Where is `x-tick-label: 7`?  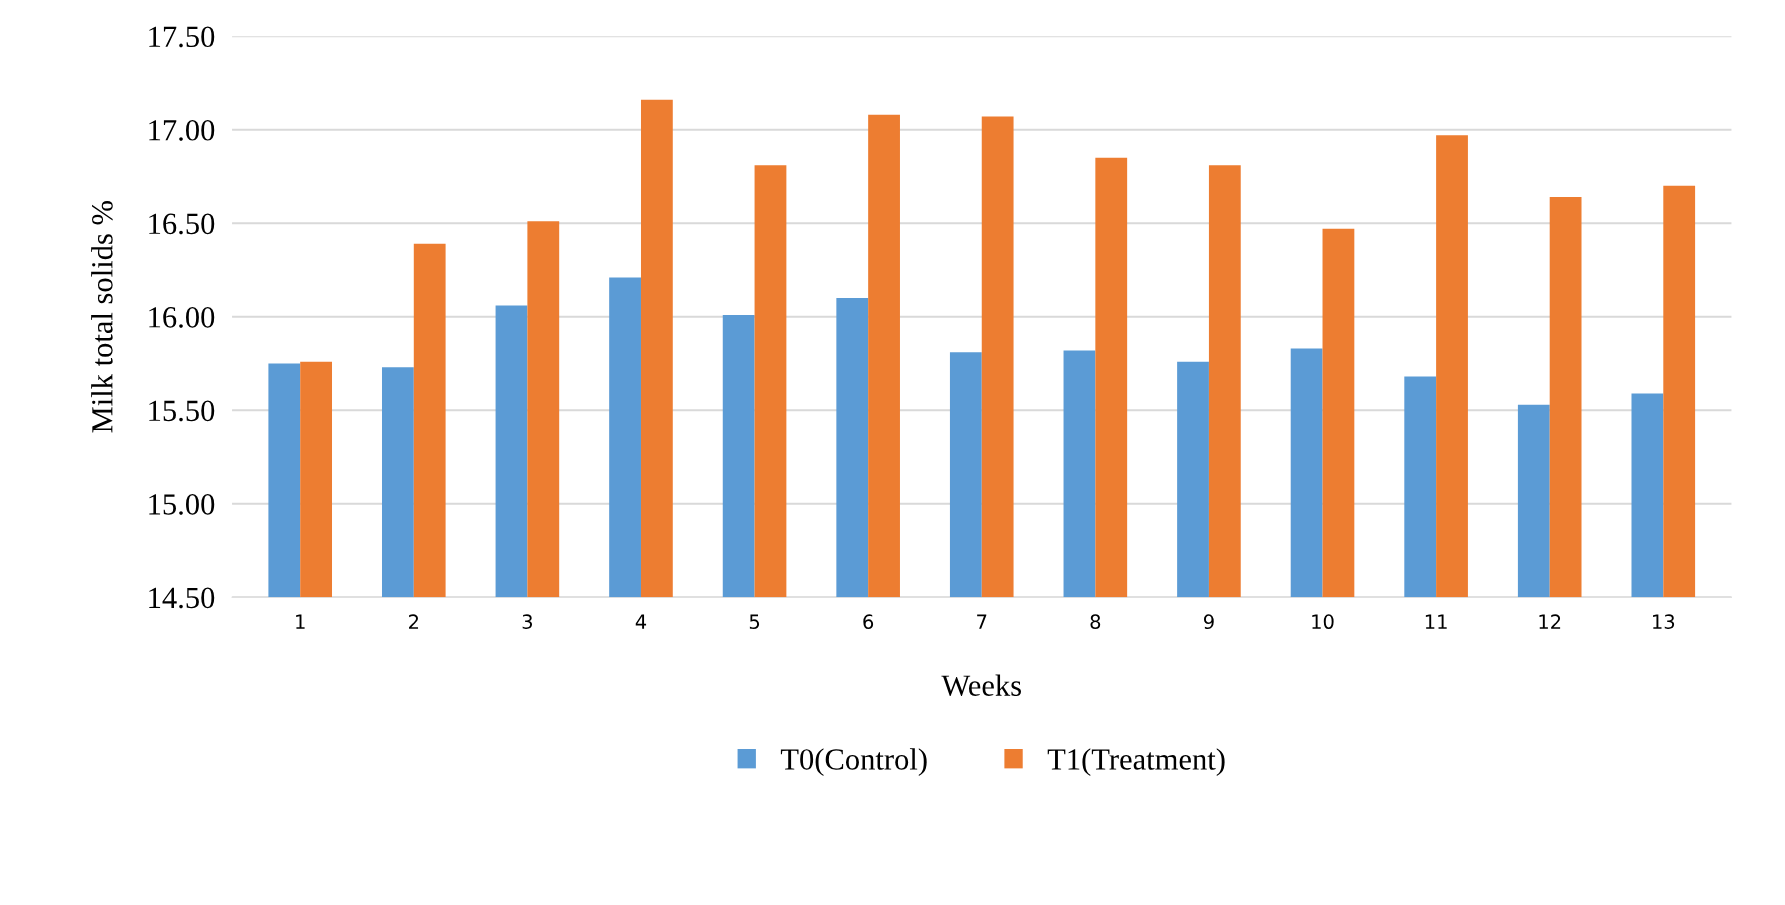
x-tick-label: 7 is located at coordinates (982, 621).